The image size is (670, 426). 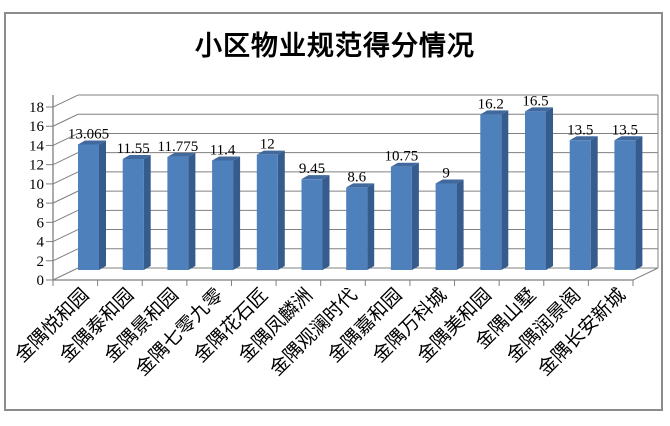 What do you see at coordinates (645, 274) in the screenshot?
I see `floor-right-edge` at bounding box center [645, 274].